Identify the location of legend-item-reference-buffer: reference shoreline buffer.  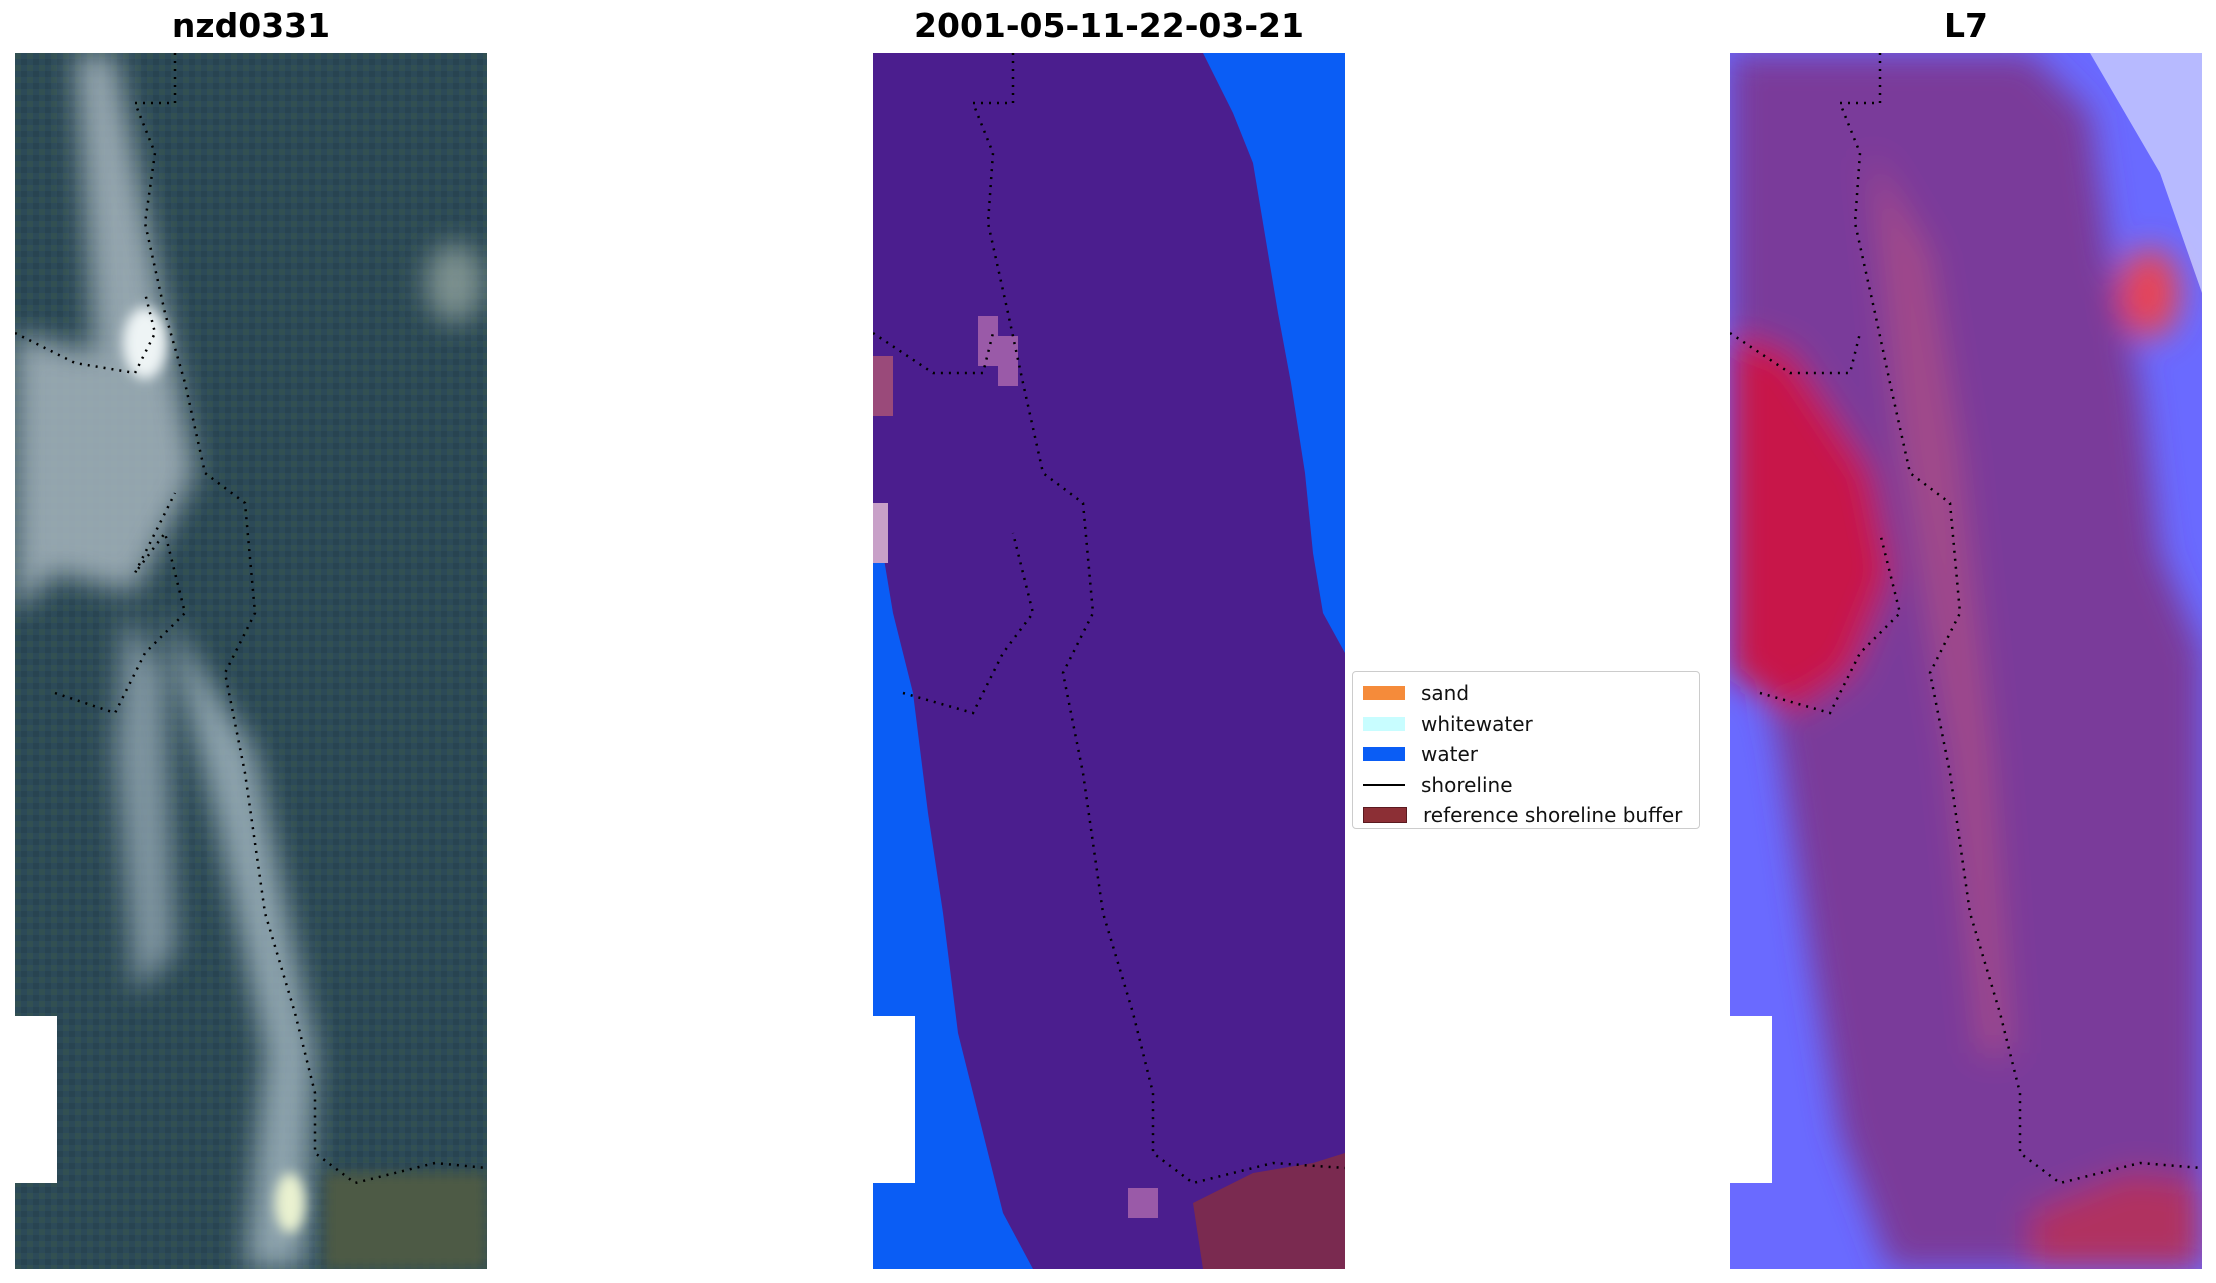
(1526, 815).